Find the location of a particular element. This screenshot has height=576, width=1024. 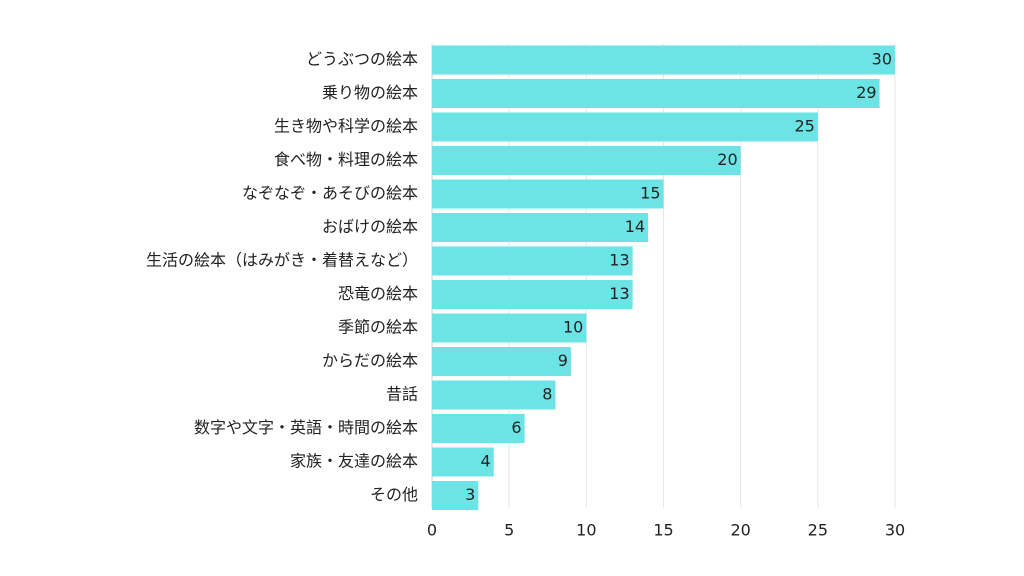

data-label: 9 is located at coordinates (563, 360).